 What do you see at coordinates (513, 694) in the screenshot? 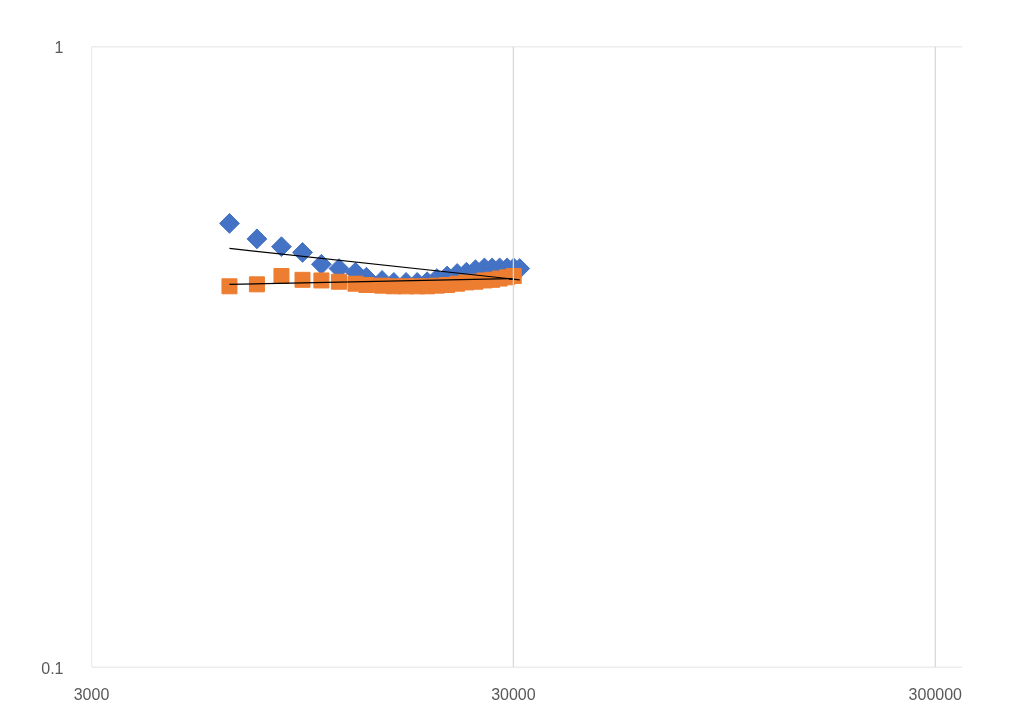
I see `x-tick-label: 30000` at bounding box center [513, 694].